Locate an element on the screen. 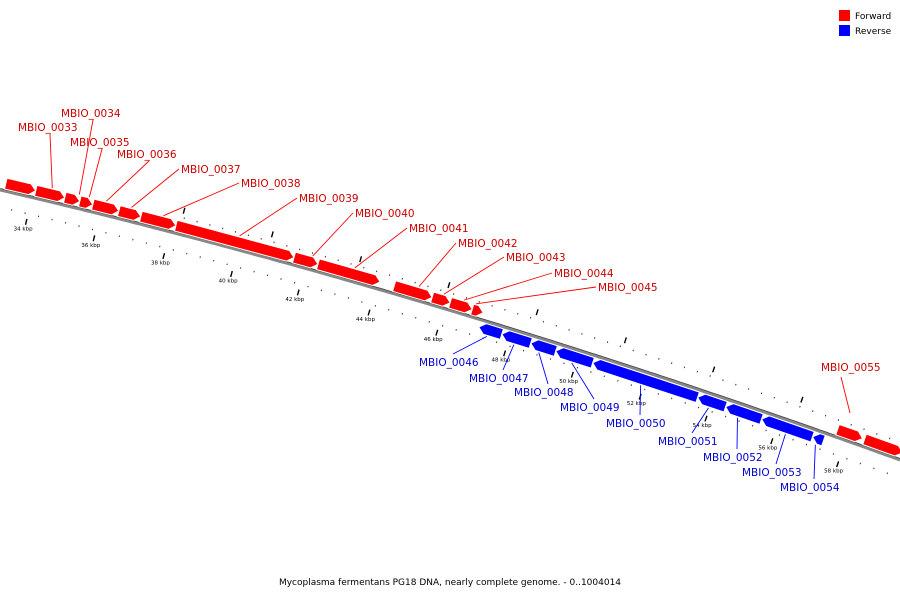 The width and height of the screenshot is (900, 600). gene-label: MBIO_0046 is located at coordinates (449, 363).